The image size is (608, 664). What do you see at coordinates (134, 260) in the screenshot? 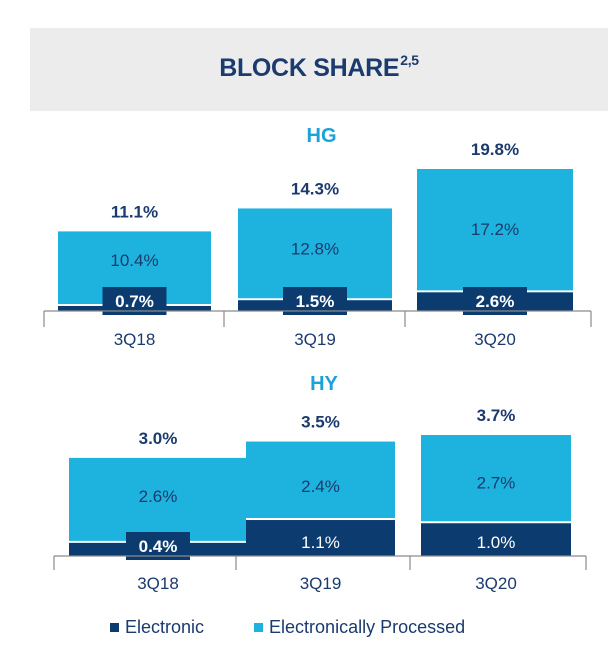
I see `processed-label-hg-0: 10.4%` at bounding box center [134, 260].